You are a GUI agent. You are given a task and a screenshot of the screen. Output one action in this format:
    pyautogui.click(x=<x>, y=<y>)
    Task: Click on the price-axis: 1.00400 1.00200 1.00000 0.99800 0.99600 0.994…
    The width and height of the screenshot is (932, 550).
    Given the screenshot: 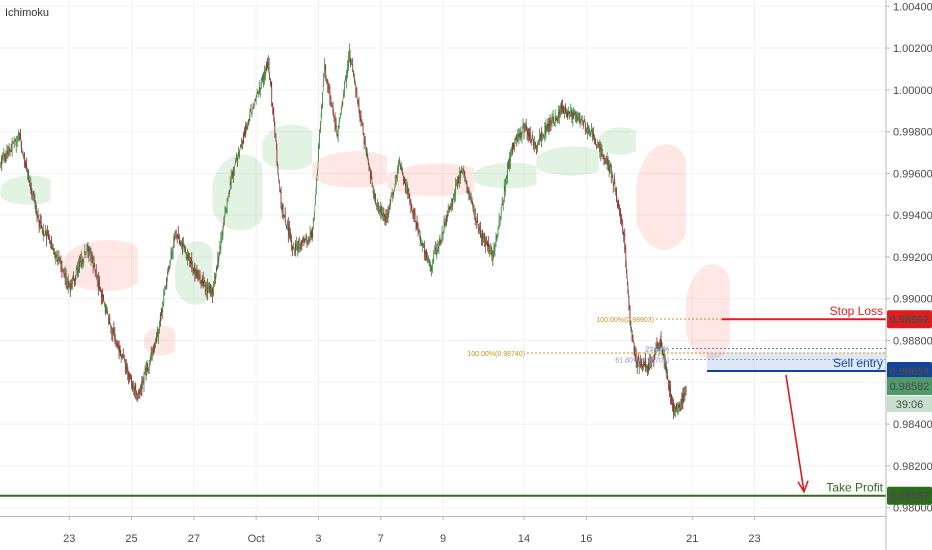 What is the action you would take?
    pyautogui.click(x=909, y=258)
    